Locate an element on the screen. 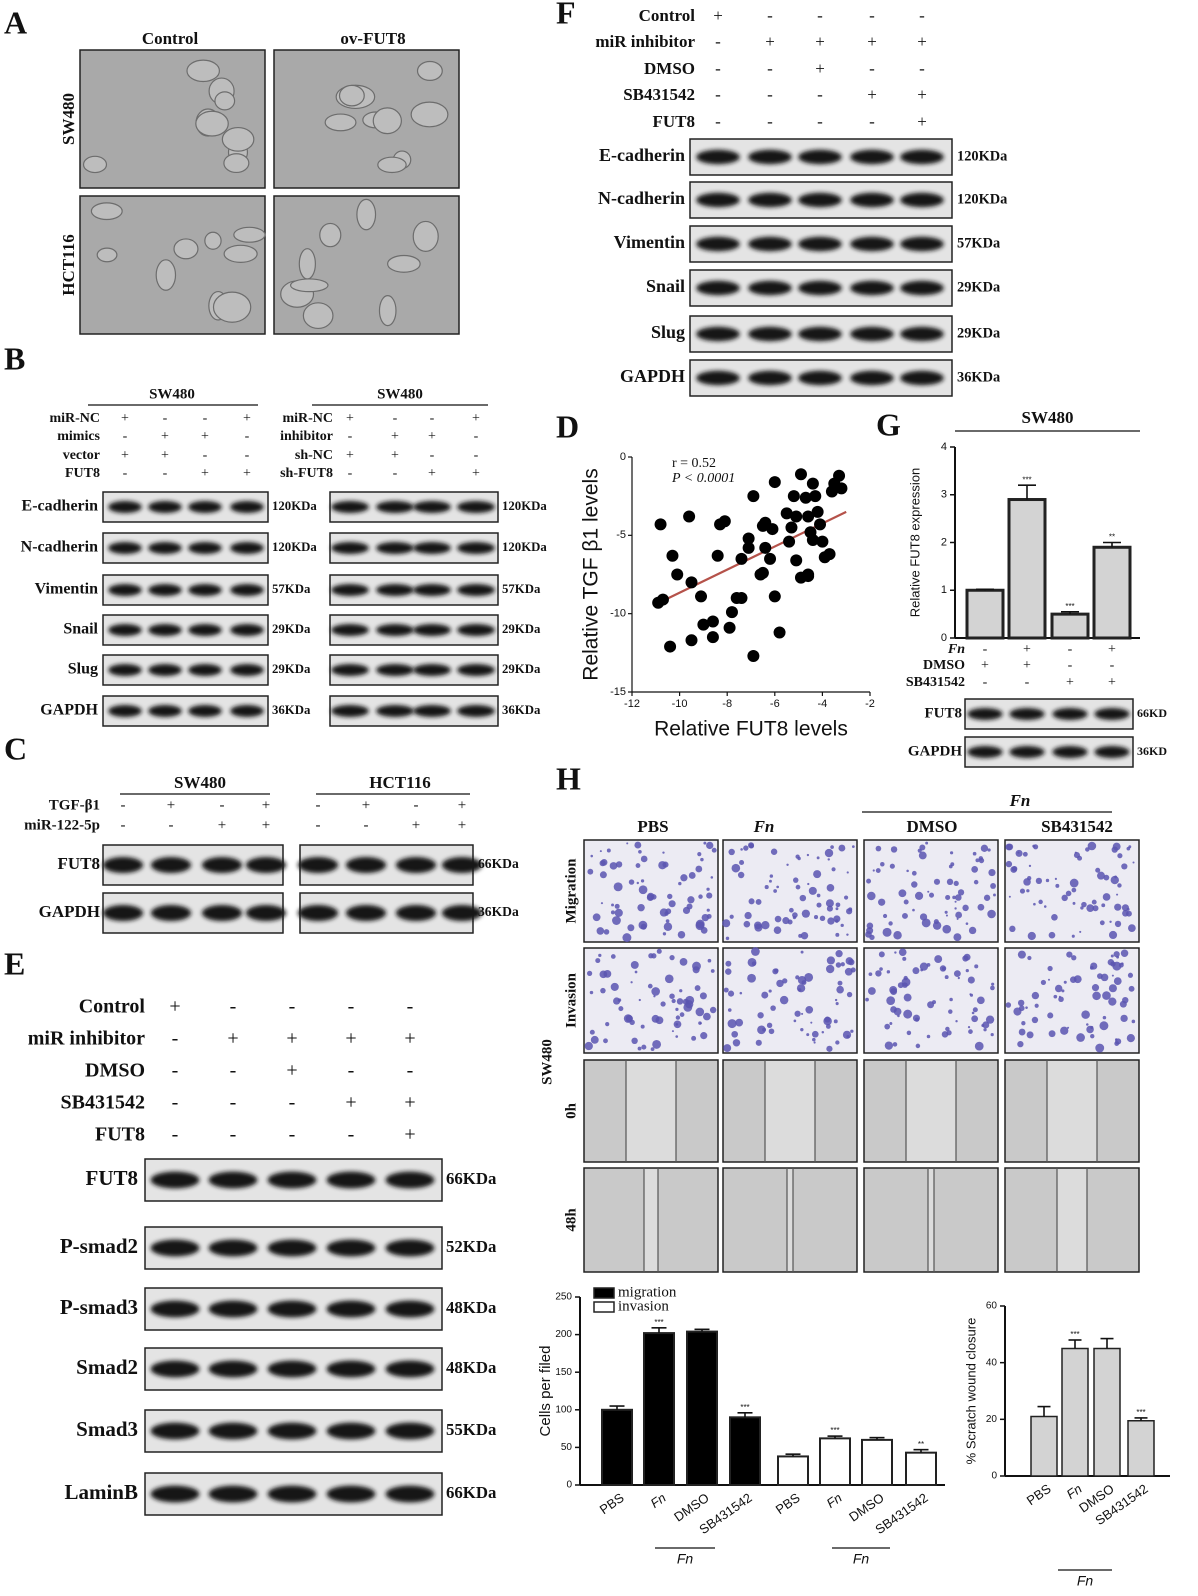  protein-label: FUT8 is located at coordinates (79, 863).